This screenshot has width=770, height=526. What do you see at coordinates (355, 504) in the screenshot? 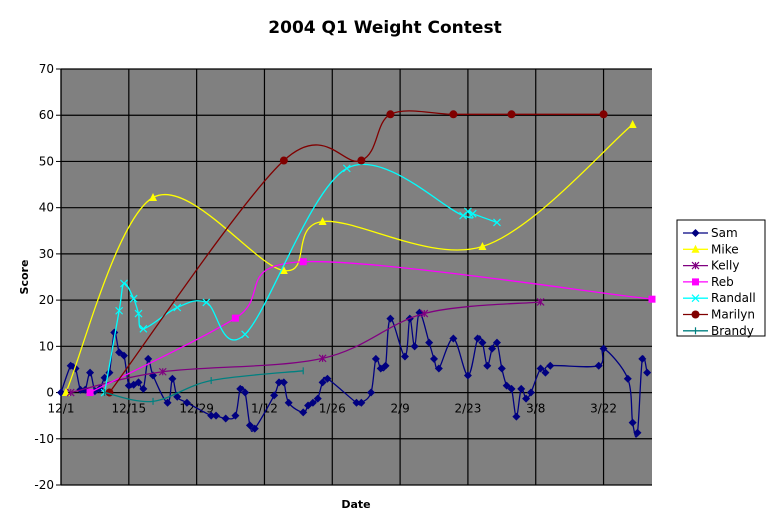
I see `x-axis-title: Date` at bounding box center [355, 504].